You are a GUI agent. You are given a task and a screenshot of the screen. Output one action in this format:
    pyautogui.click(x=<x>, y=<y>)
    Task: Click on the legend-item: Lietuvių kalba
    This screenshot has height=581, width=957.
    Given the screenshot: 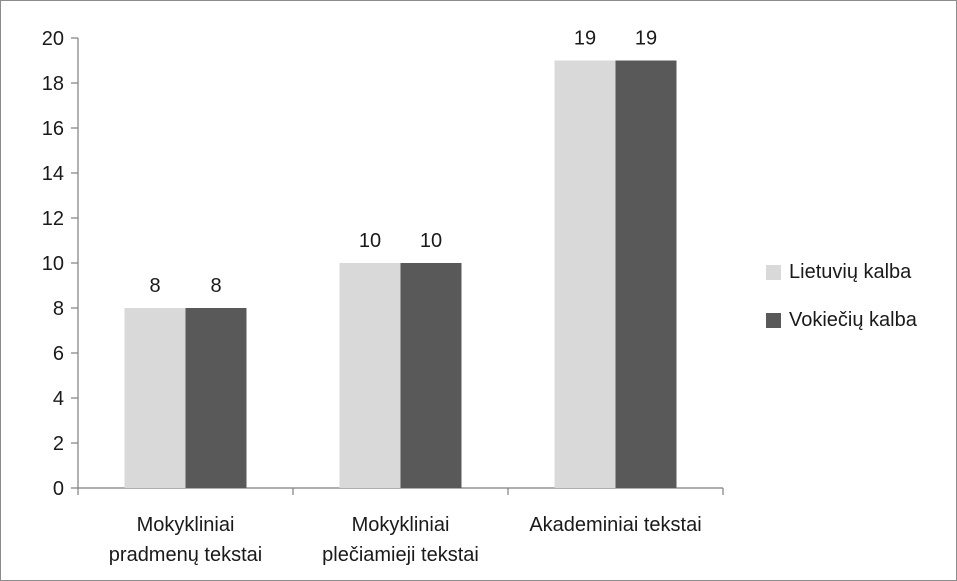 What is the action you would take?
    pyautogui.click(x=841, y=272)
    